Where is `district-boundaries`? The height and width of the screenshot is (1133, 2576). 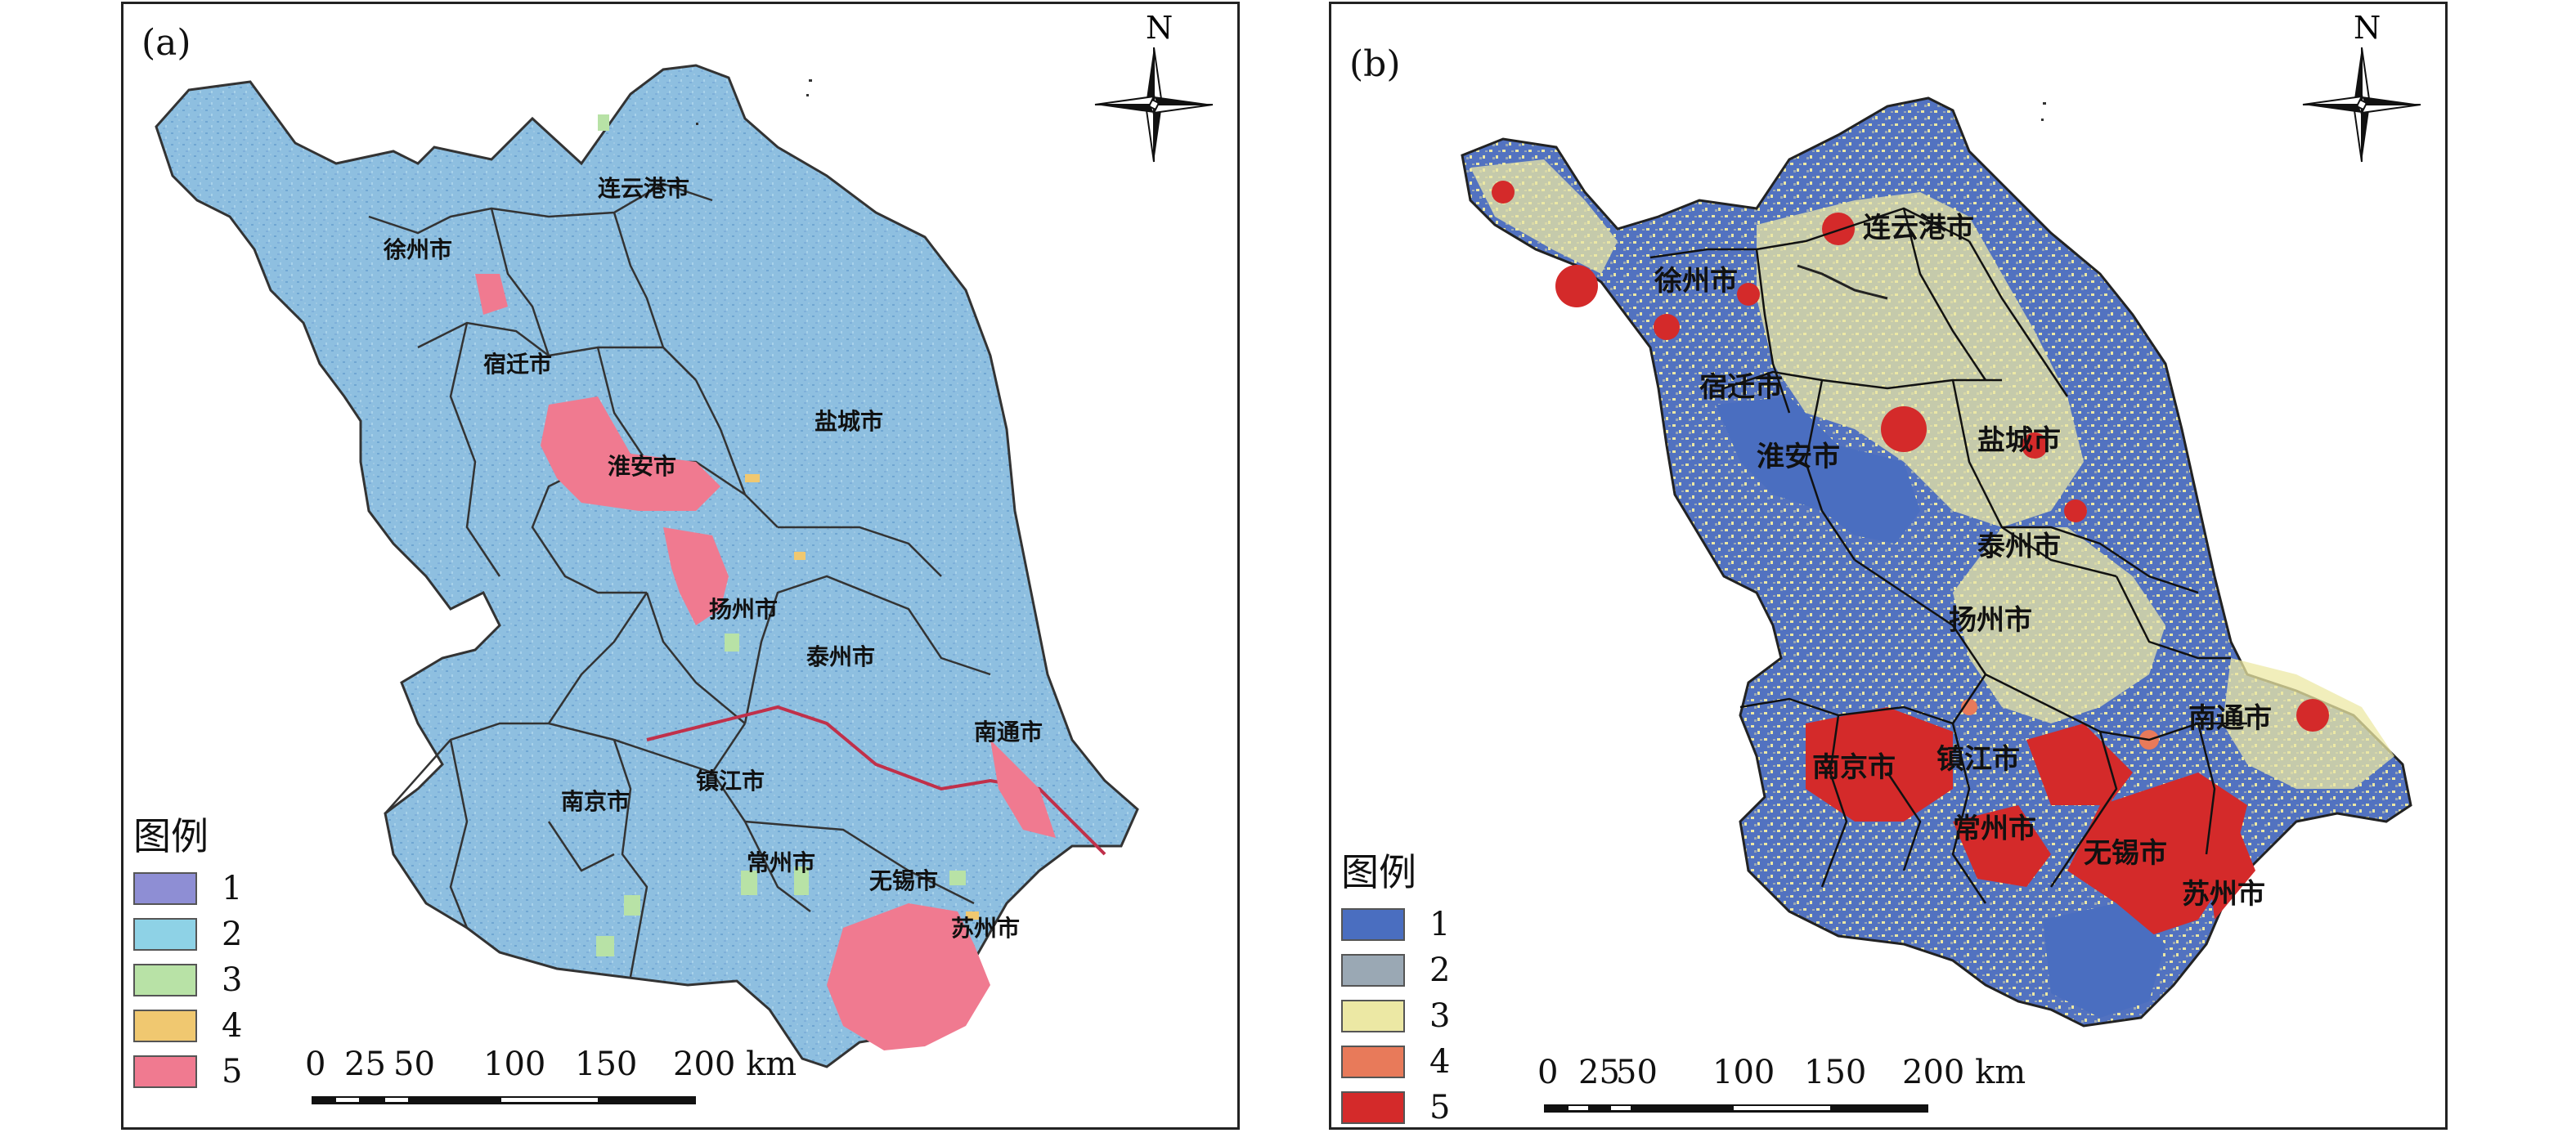 district-boundaries is located at coordinates (1948, 555).